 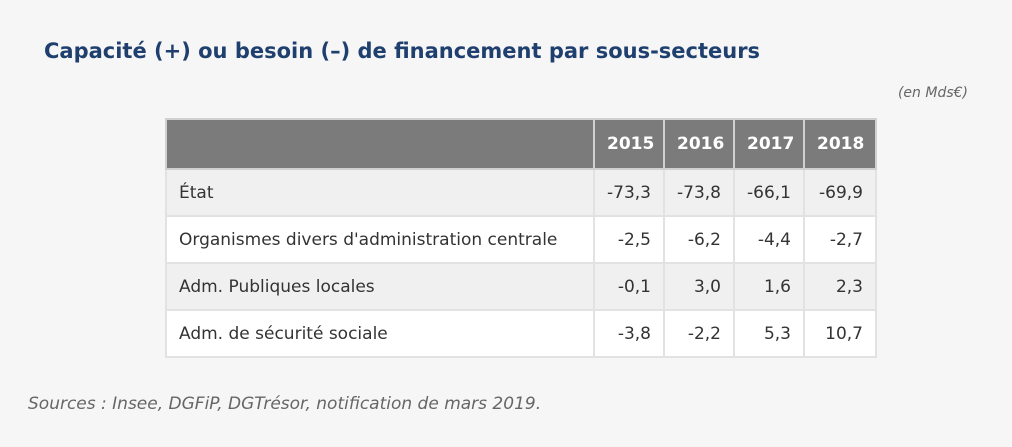 What do you see at coordinates (380, 144) in the screenshot?
I see `header-corner` at bounding box center [380, 144].